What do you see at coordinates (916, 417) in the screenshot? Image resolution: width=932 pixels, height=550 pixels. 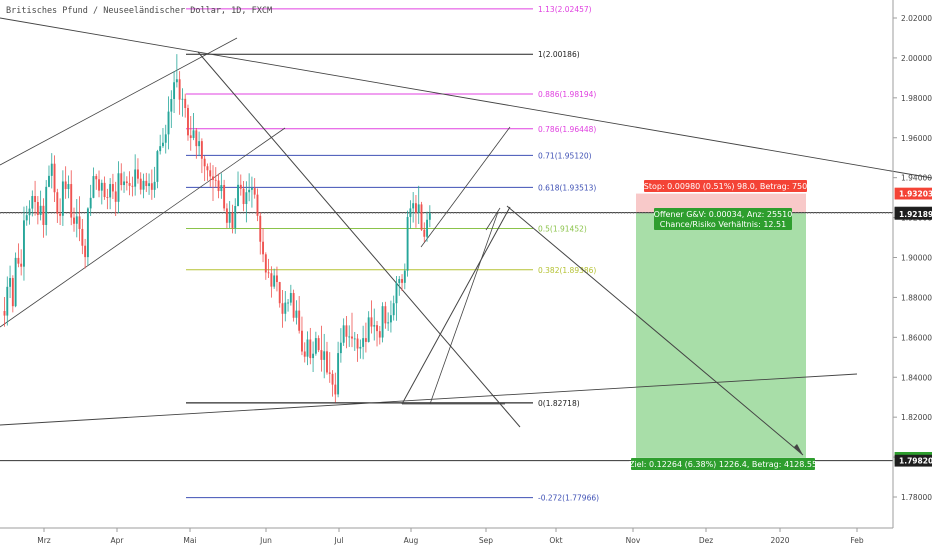 I see `price-tick-label: 1.82000` at bounding box center [916, 417].